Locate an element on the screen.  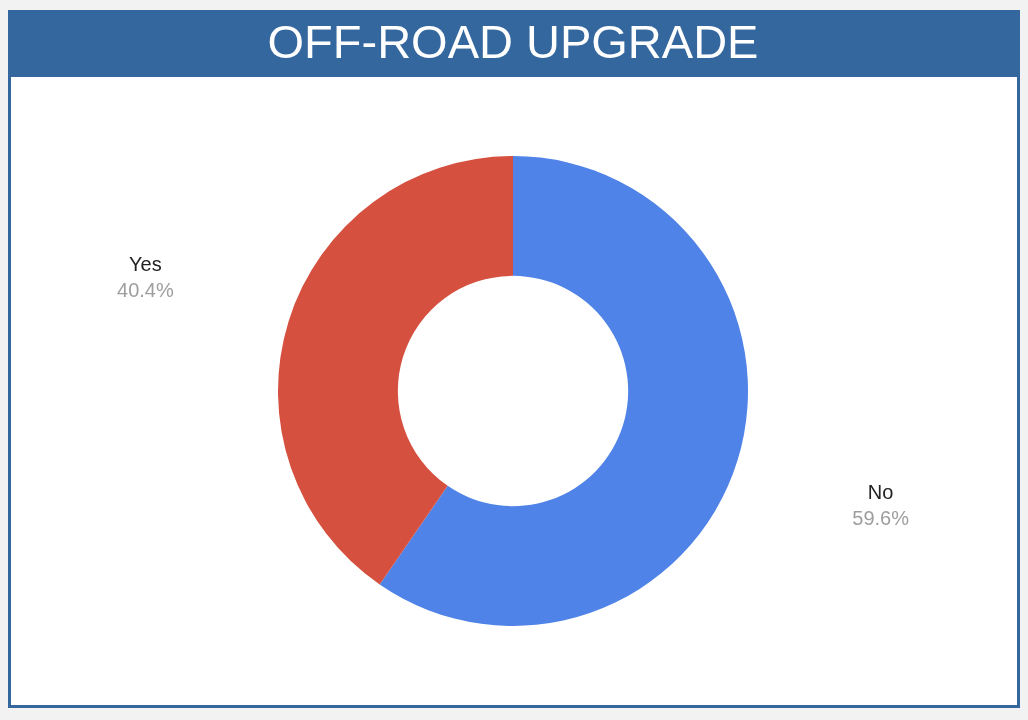
data-label: 40.4% is located at coordinates (145, 289).